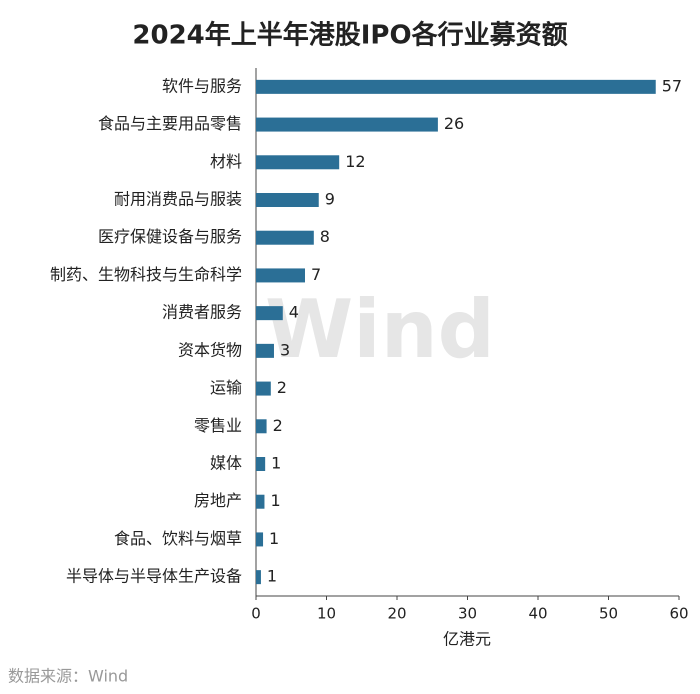 The image size is (700, 694). What do you see at coordinates (349, 35) in the screenshot?
I see `chart-title: 2024年上半年港股IPO各行业募资额` at bounding box center [349, 35].